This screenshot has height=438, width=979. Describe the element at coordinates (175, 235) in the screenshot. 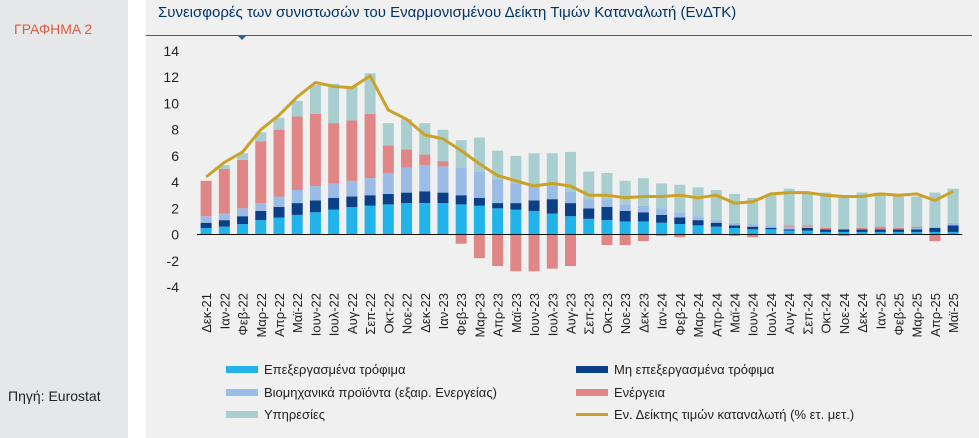

I see `y-tick-label: 0` at that location.